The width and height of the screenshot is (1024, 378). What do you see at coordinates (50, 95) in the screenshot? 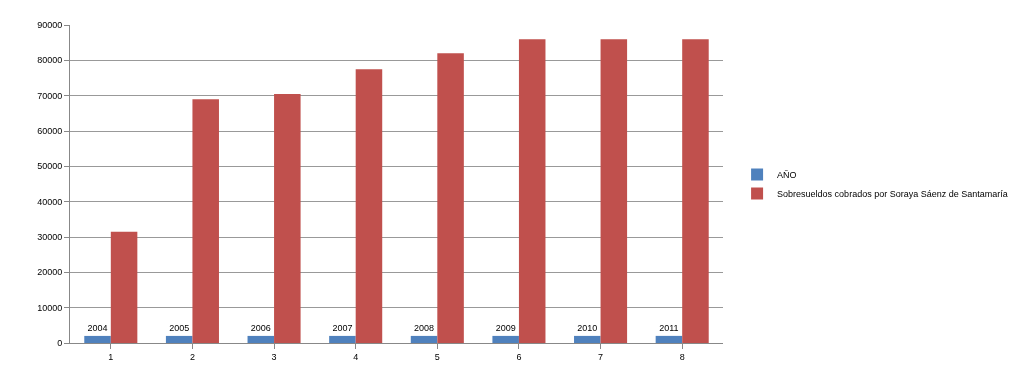
I see `y-tick-label: 70000` at bounding box center [50, 95].